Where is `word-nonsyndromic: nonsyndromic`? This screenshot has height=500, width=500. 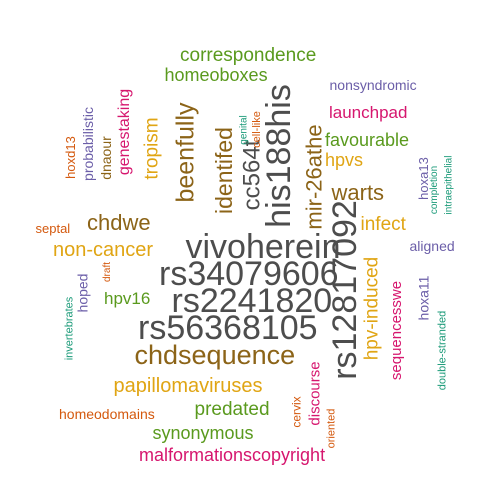 word-nonsyndromic: nonsyndromic is located at coordinates (373, 85).